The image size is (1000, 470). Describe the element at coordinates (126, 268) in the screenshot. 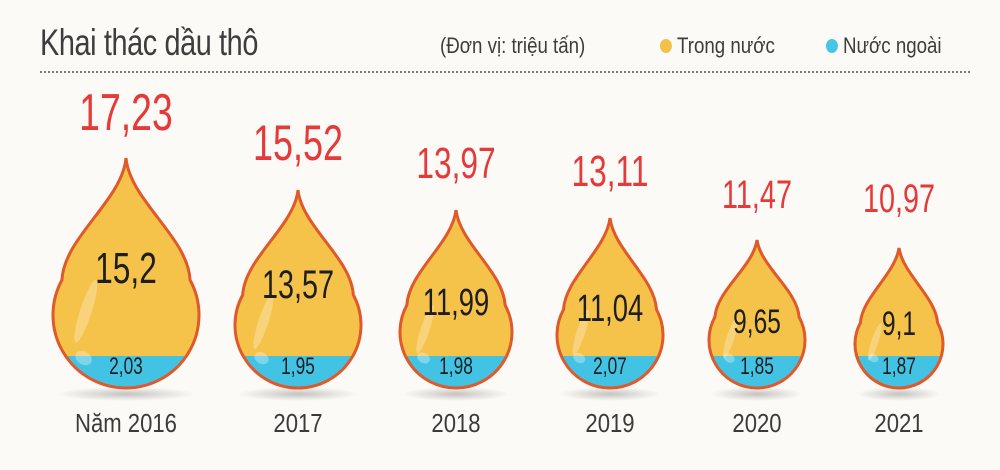

I see `domestic-value: 15,2` at that location.